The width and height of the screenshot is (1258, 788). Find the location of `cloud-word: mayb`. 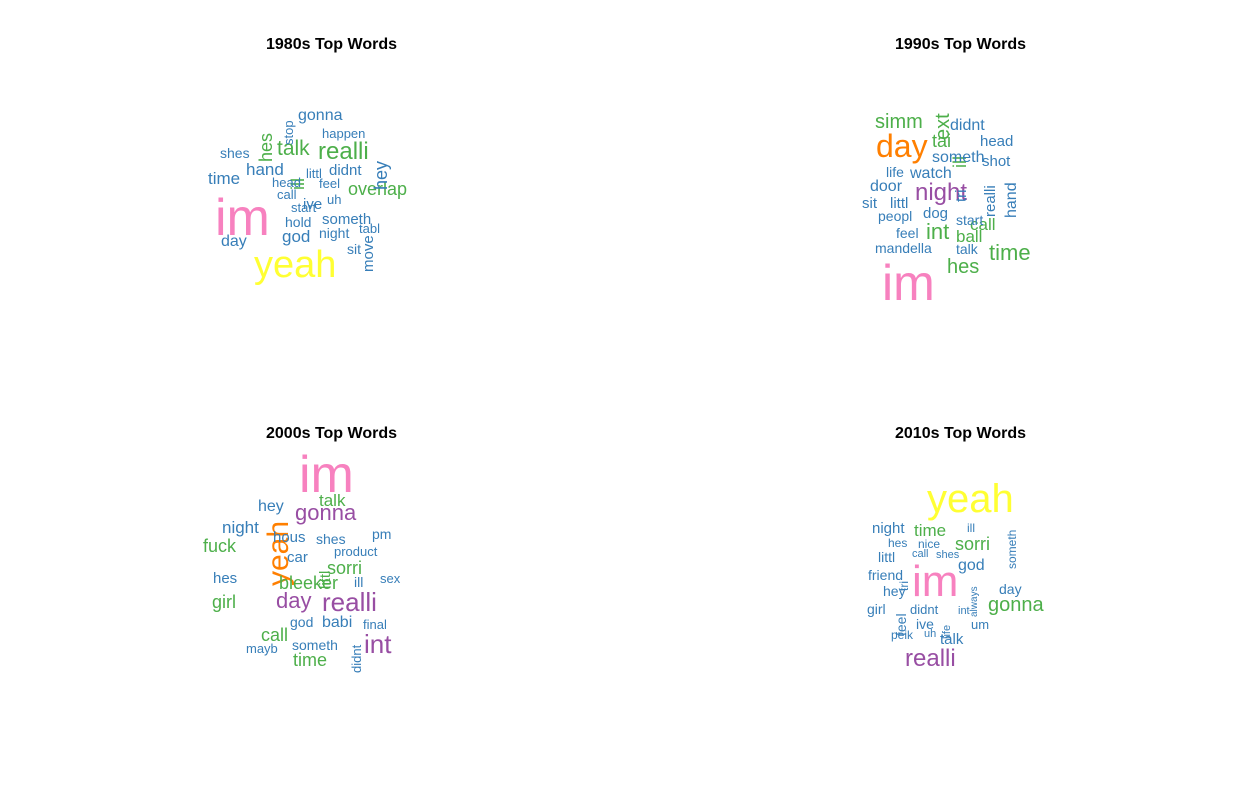

cloud-word: mayb is located at coordinates (262, 648).